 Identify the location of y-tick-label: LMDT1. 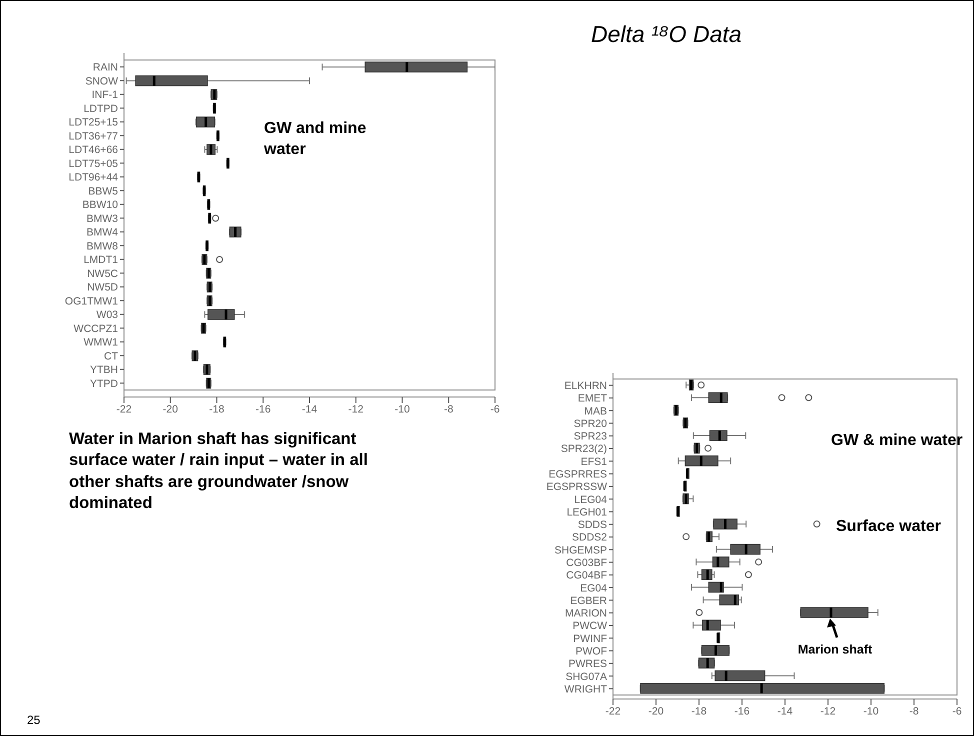
(101, 260).